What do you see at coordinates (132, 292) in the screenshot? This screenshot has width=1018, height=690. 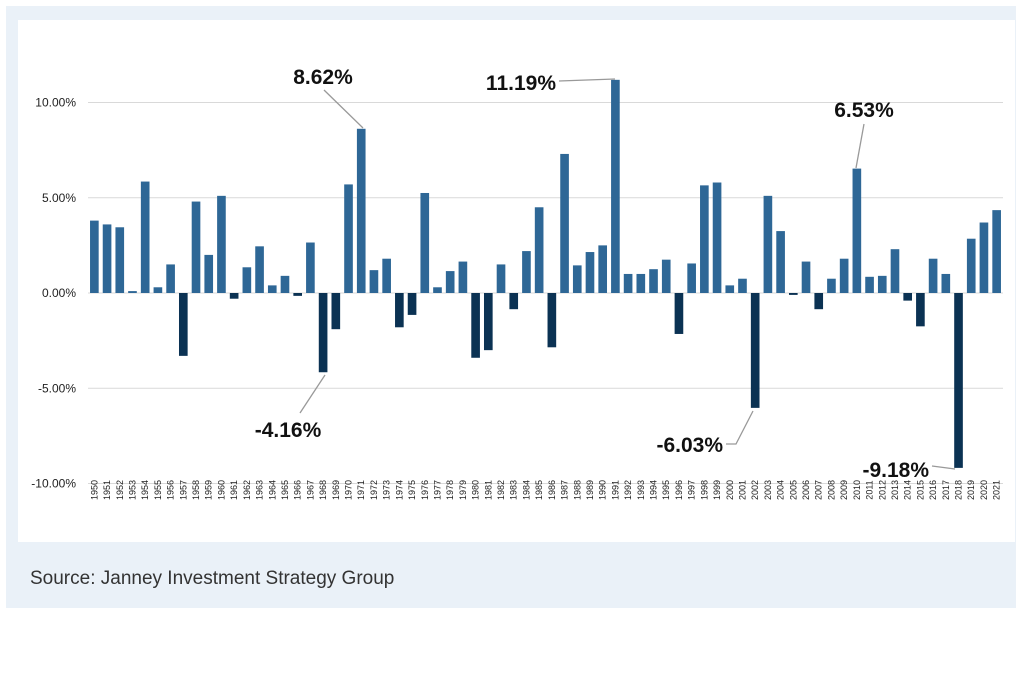 I see `bar-1953` at bounding box center [132, 292].